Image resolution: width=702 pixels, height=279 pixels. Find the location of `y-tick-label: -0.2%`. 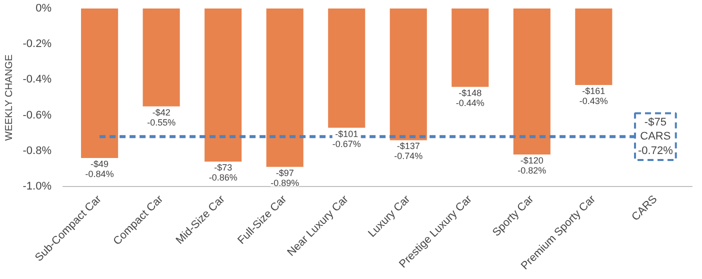

y-tick-label: -0.2% is located at coordinates (37, 44).